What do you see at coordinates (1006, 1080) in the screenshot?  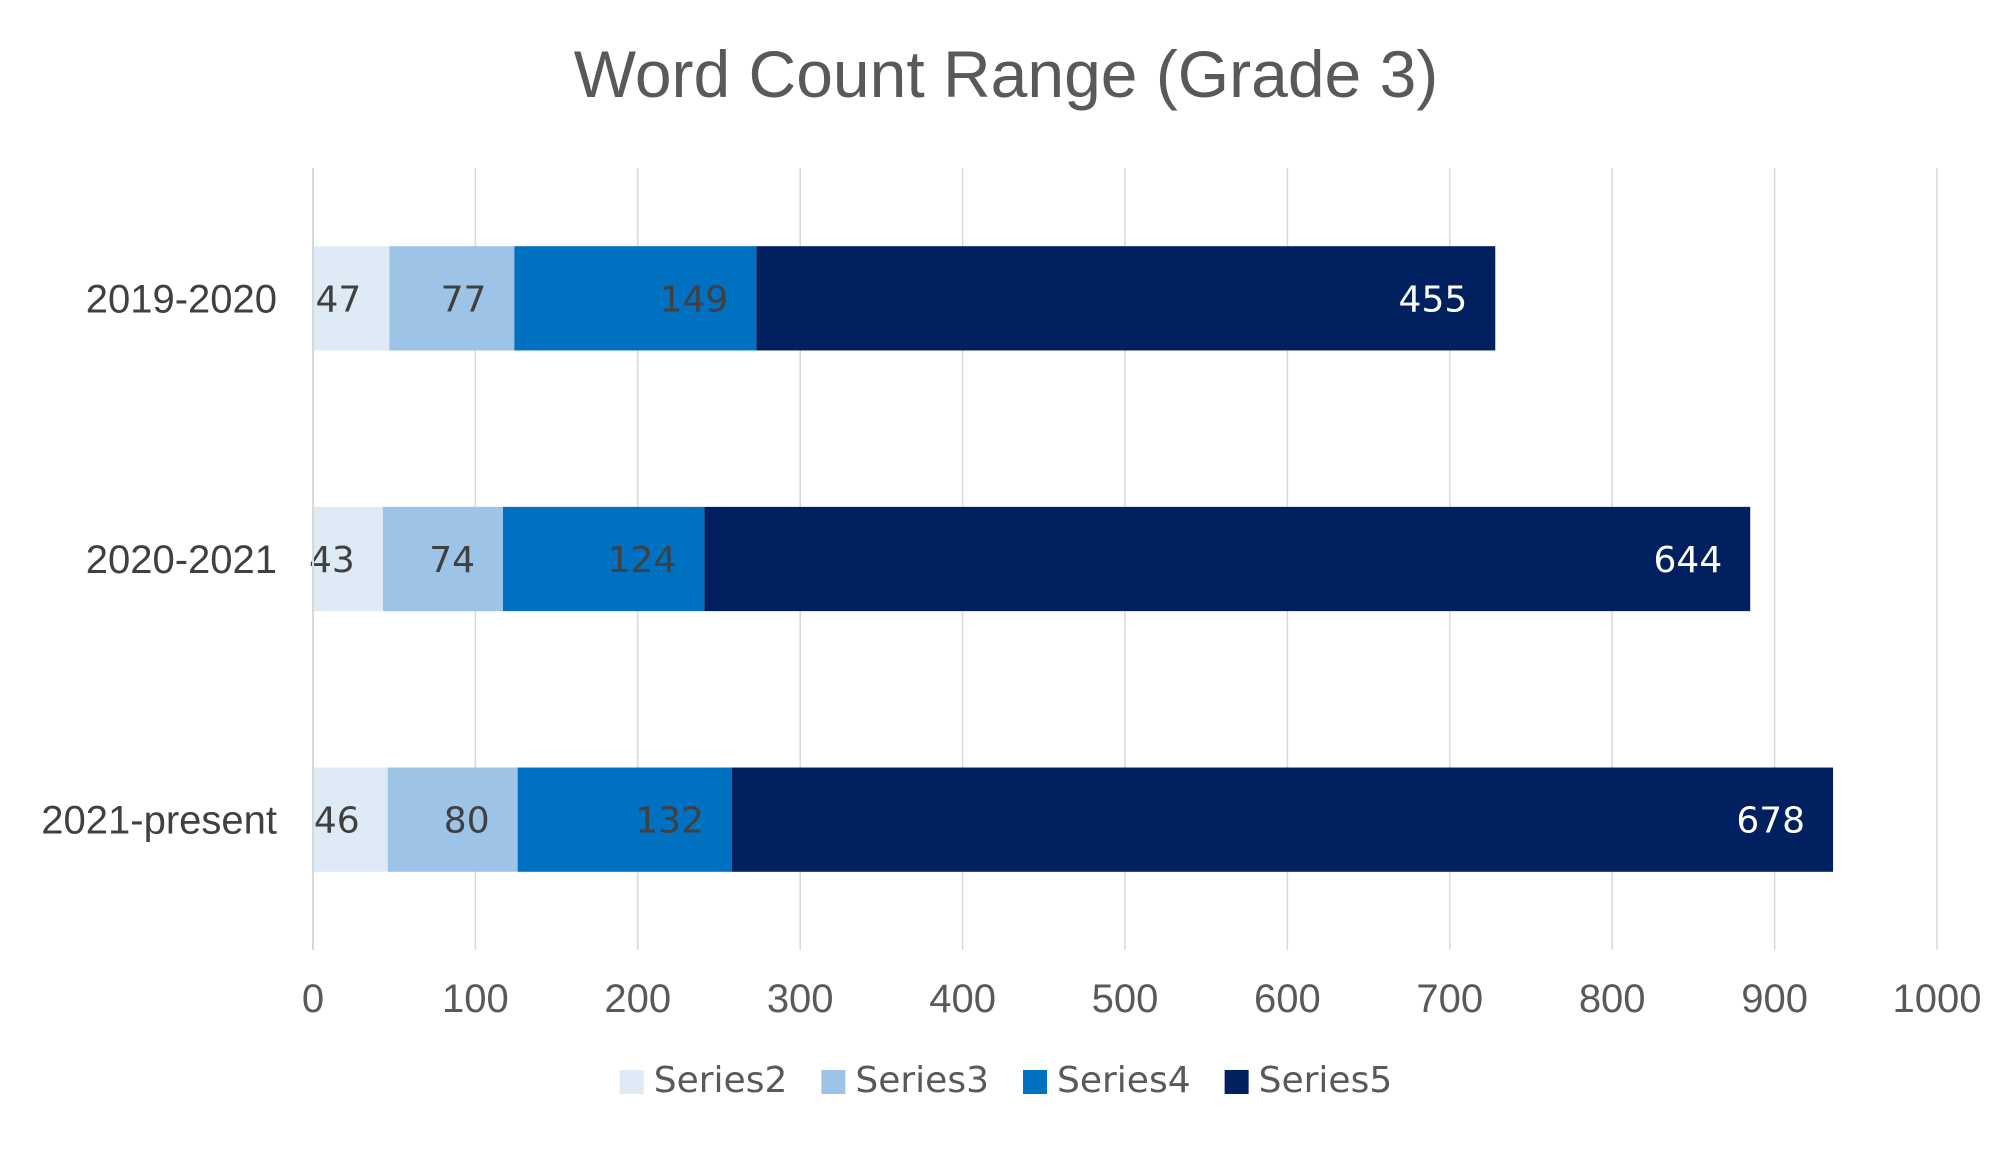 I see `legend: Series2 Series3 Series4 Series5` at bounding box center [1006, 1080].